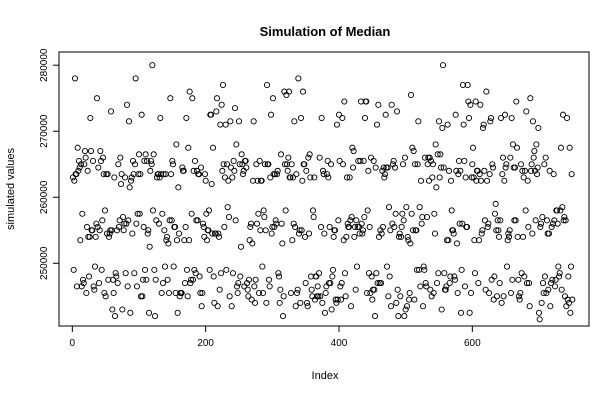  I want to click on y-tick-label: 280000, so click(44, 65).